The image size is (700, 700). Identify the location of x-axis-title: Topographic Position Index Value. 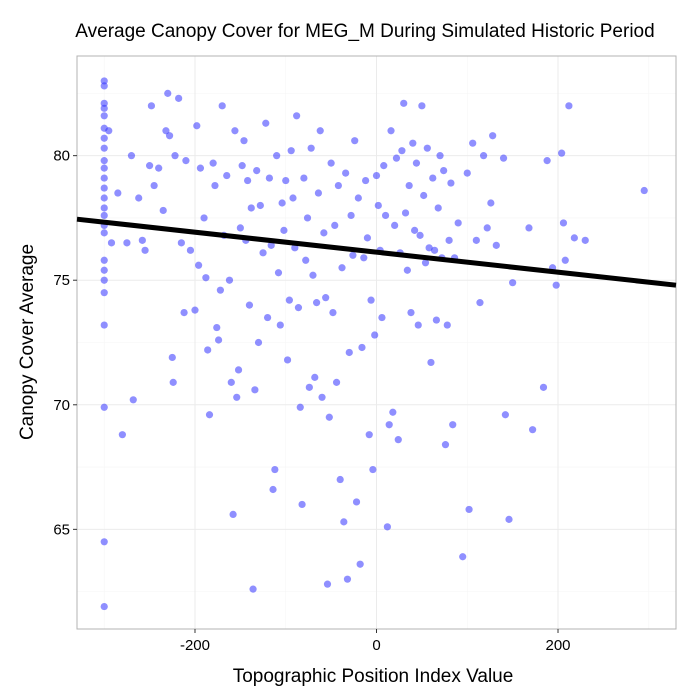
(373, 676).